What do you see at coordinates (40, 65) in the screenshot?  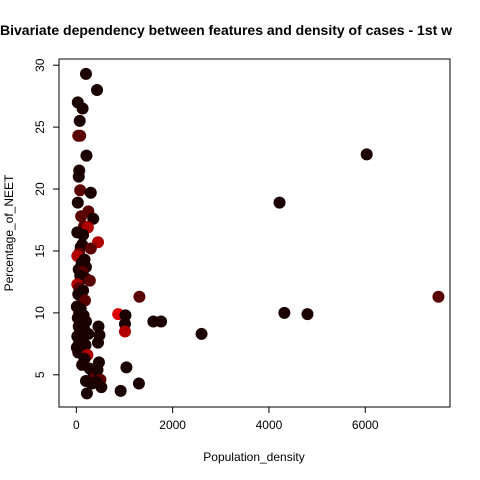 I see `y-tick-label: 30` at bounding box center [40, 65].